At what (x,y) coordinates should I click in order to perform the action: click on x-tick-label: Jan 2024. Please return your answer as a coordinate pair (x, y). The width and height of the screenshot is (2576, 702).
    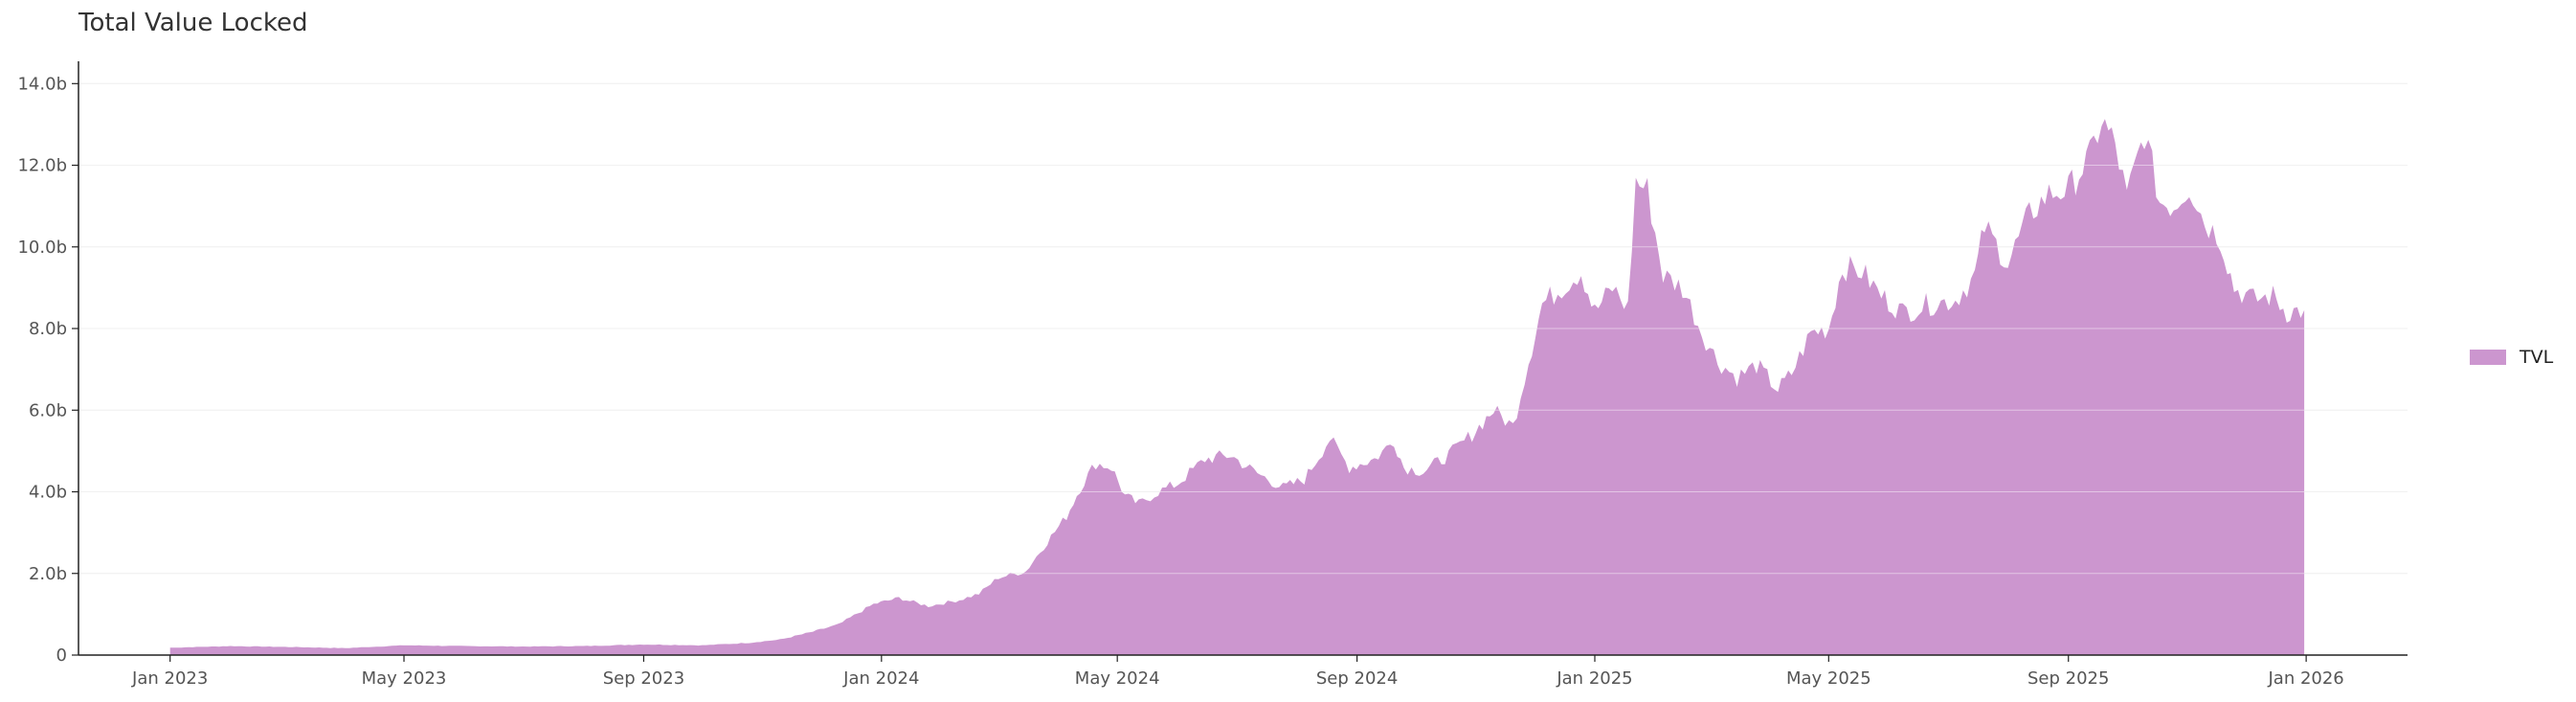
    Looking at the image, I should click on (881, 678).